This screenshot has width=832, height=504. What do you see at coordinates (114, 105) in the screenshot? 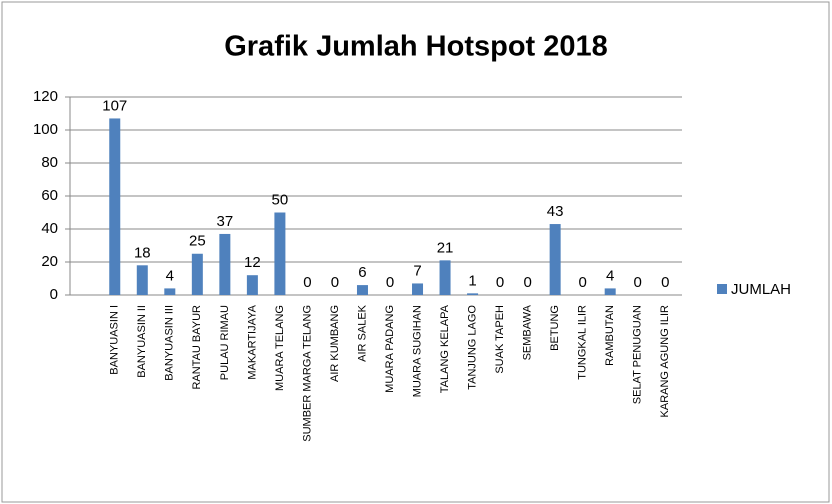
I see `data-label: 107` at bounding box center [114, 105].